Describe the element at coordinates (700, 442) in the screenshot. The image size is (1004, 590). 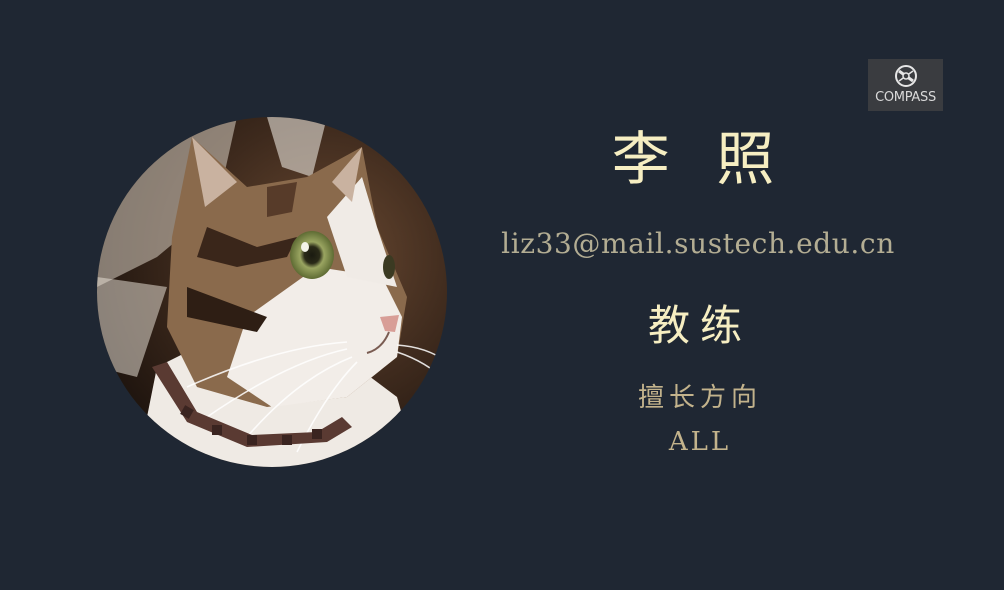
I see `specialty-value: ALL` at that location.